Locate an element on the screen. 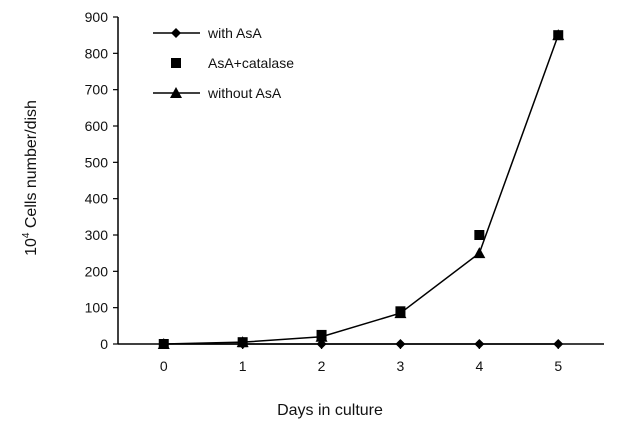 The image size is (625, 421). x-tick-label: 2 is located at coordinates (322, 366).